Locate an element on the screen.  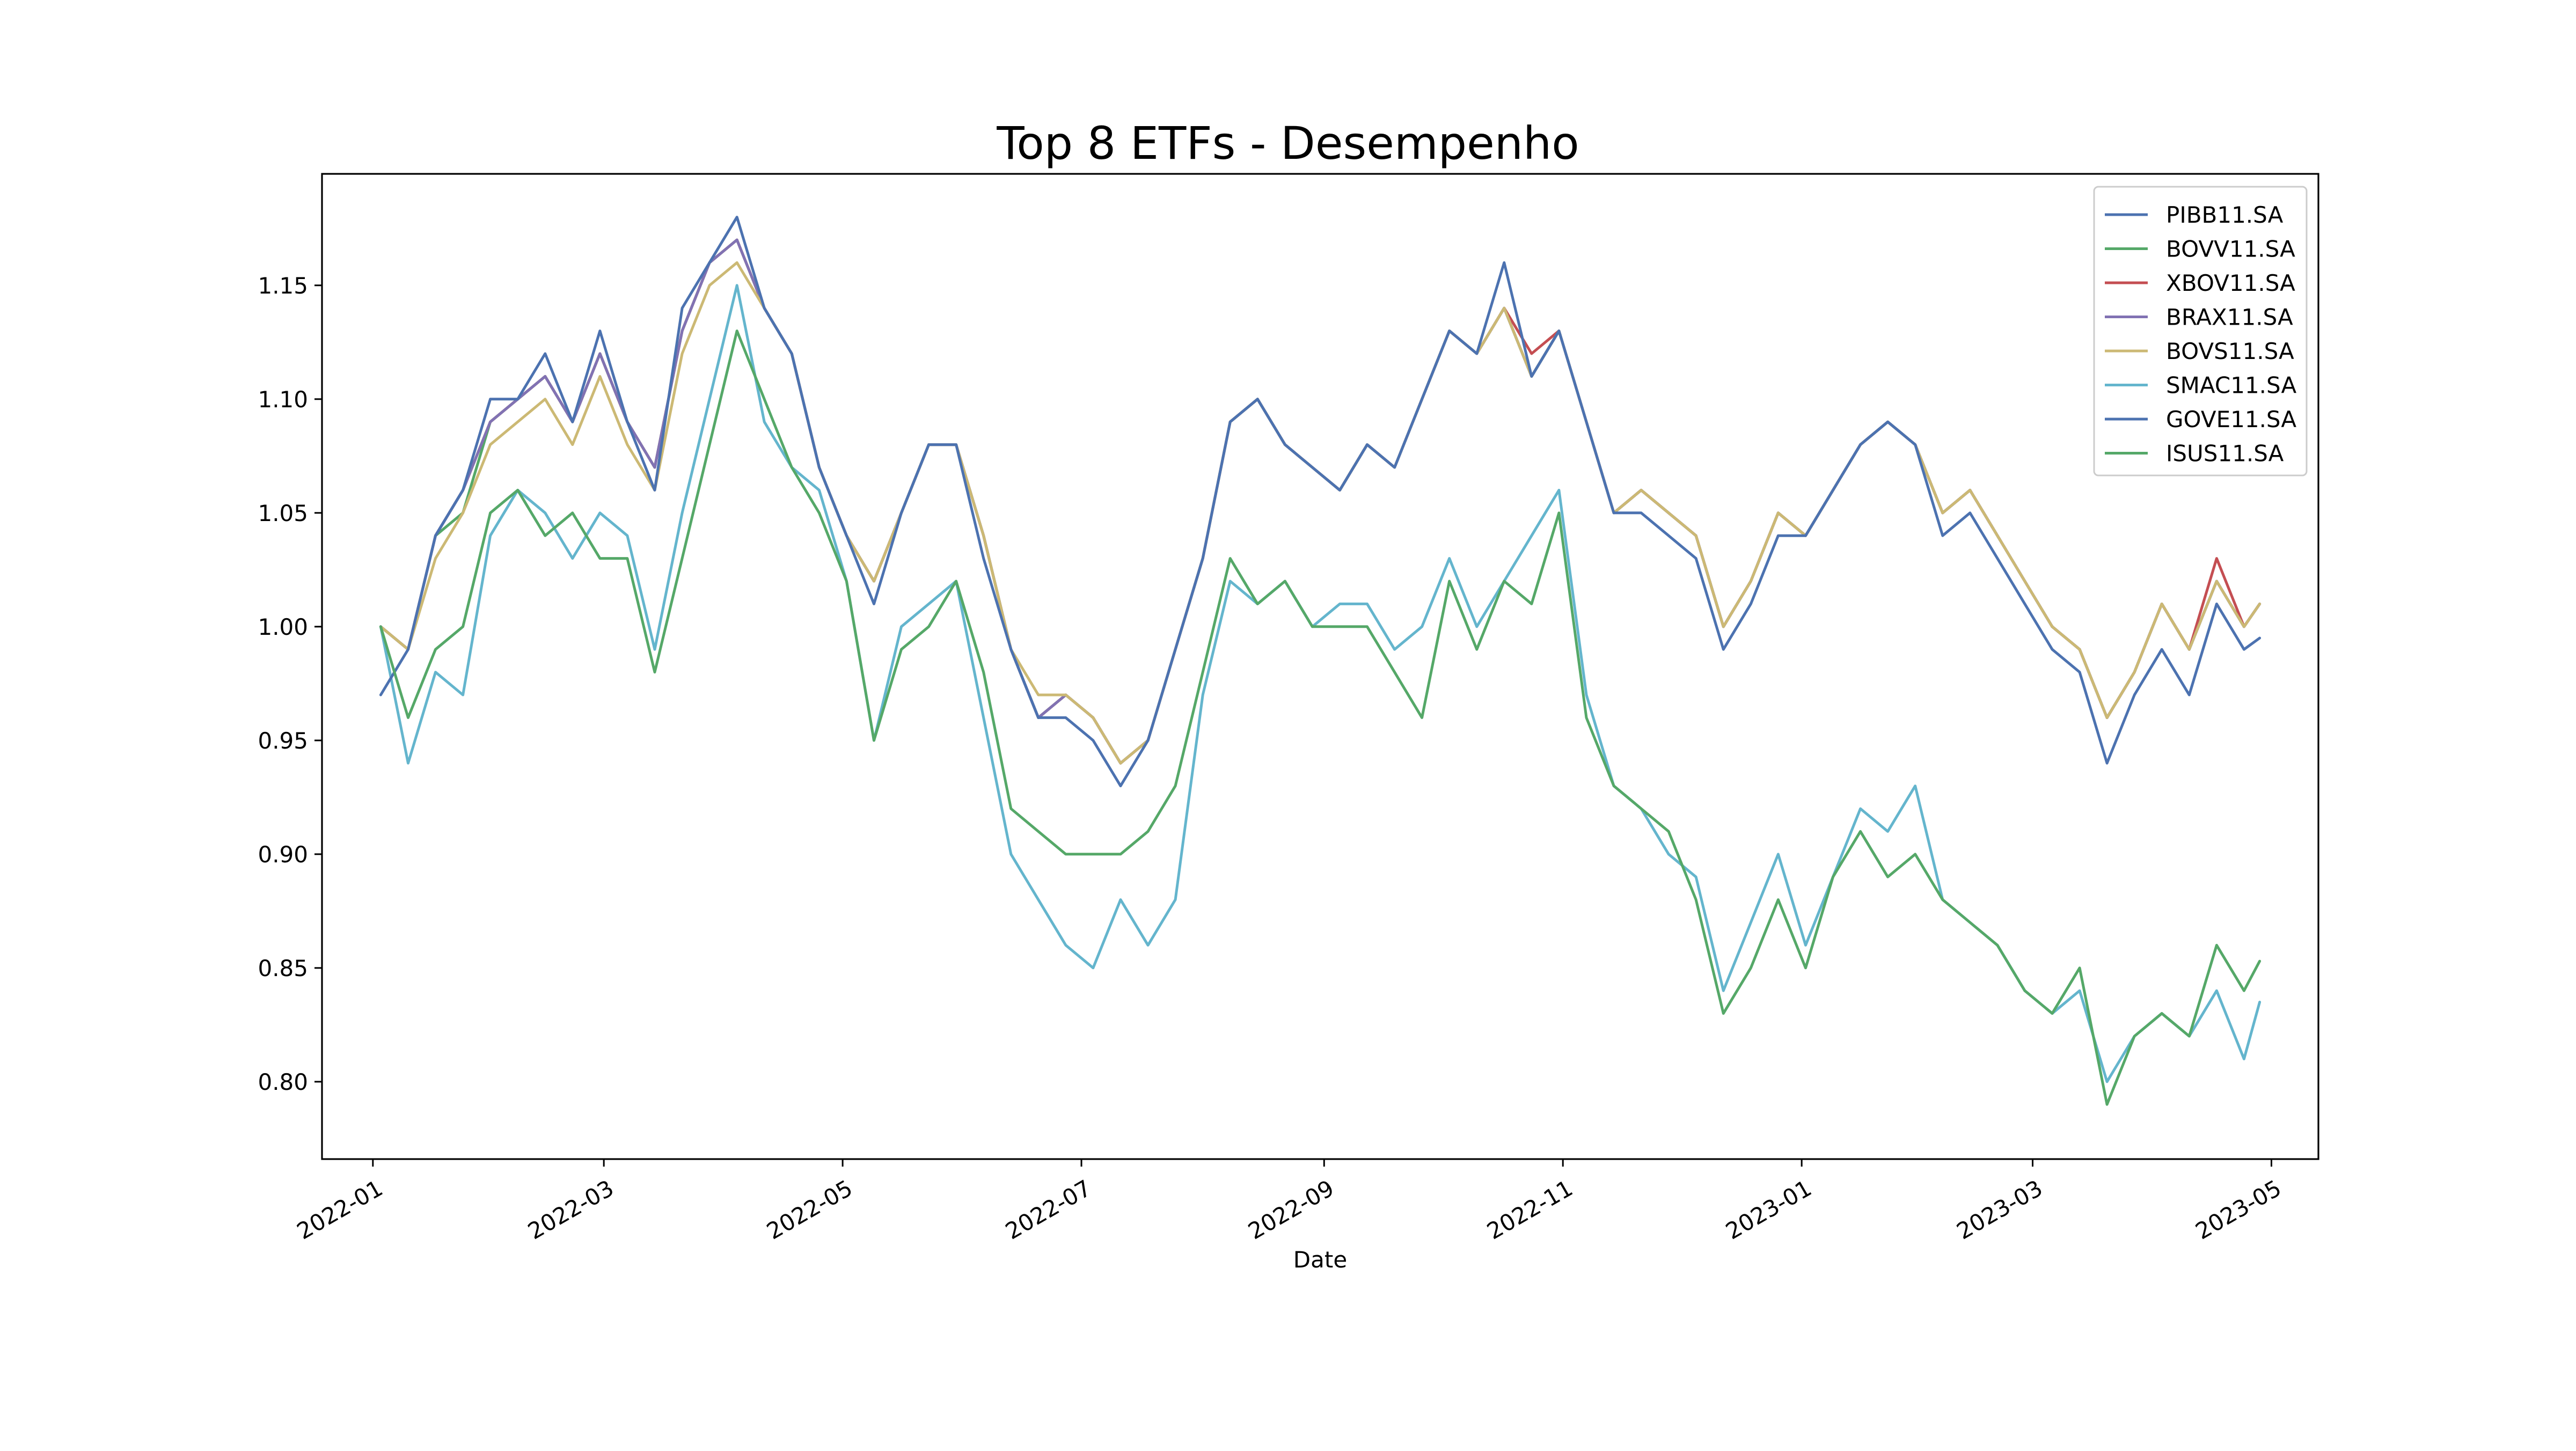
x-axis-label: Date is located at coordinates (1320, 1260).